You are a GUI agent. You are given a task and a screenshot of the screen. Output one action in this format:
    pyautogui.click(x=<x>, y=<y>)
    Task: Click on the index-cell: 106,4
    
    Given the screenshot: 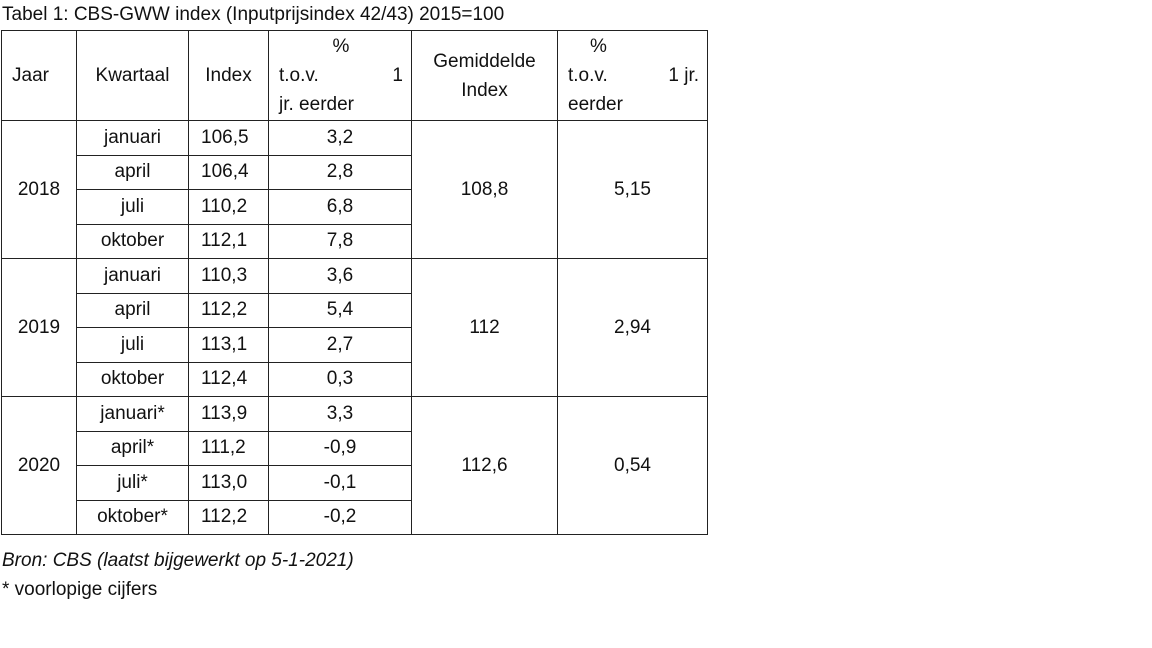 What is the action you would take?
    pyautogui.click(x=228, y=172)
    